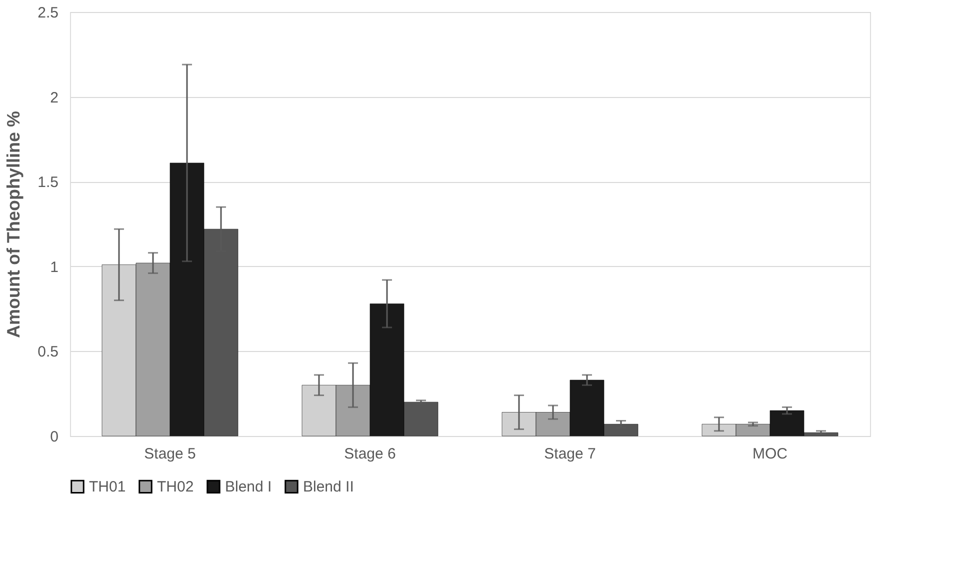 The height and width of the screenshot is (583, 957). I want to click on x-tick-label: Stage 7, so click(570, 454).